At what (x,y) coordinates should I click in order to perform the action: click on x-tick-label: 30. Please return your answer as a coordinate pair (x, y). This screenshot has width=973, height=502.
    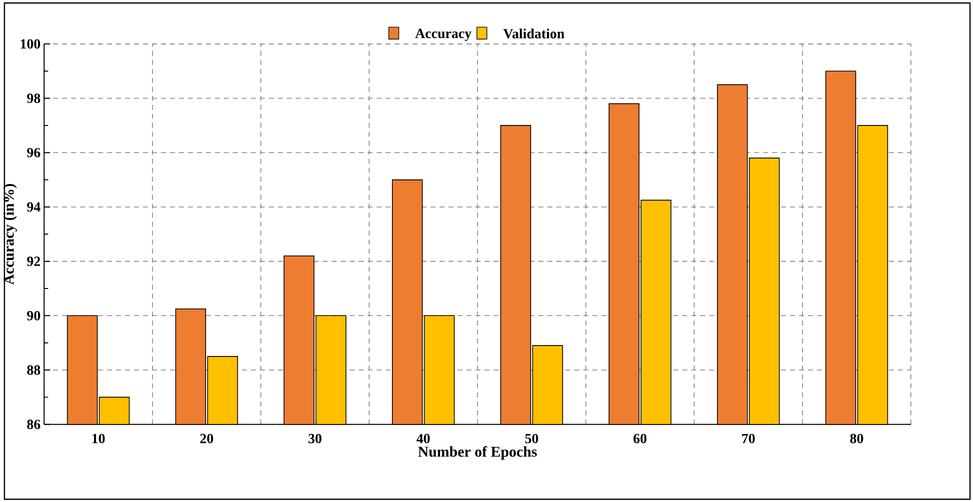
    Looking at the image, I should click on (315, 439).